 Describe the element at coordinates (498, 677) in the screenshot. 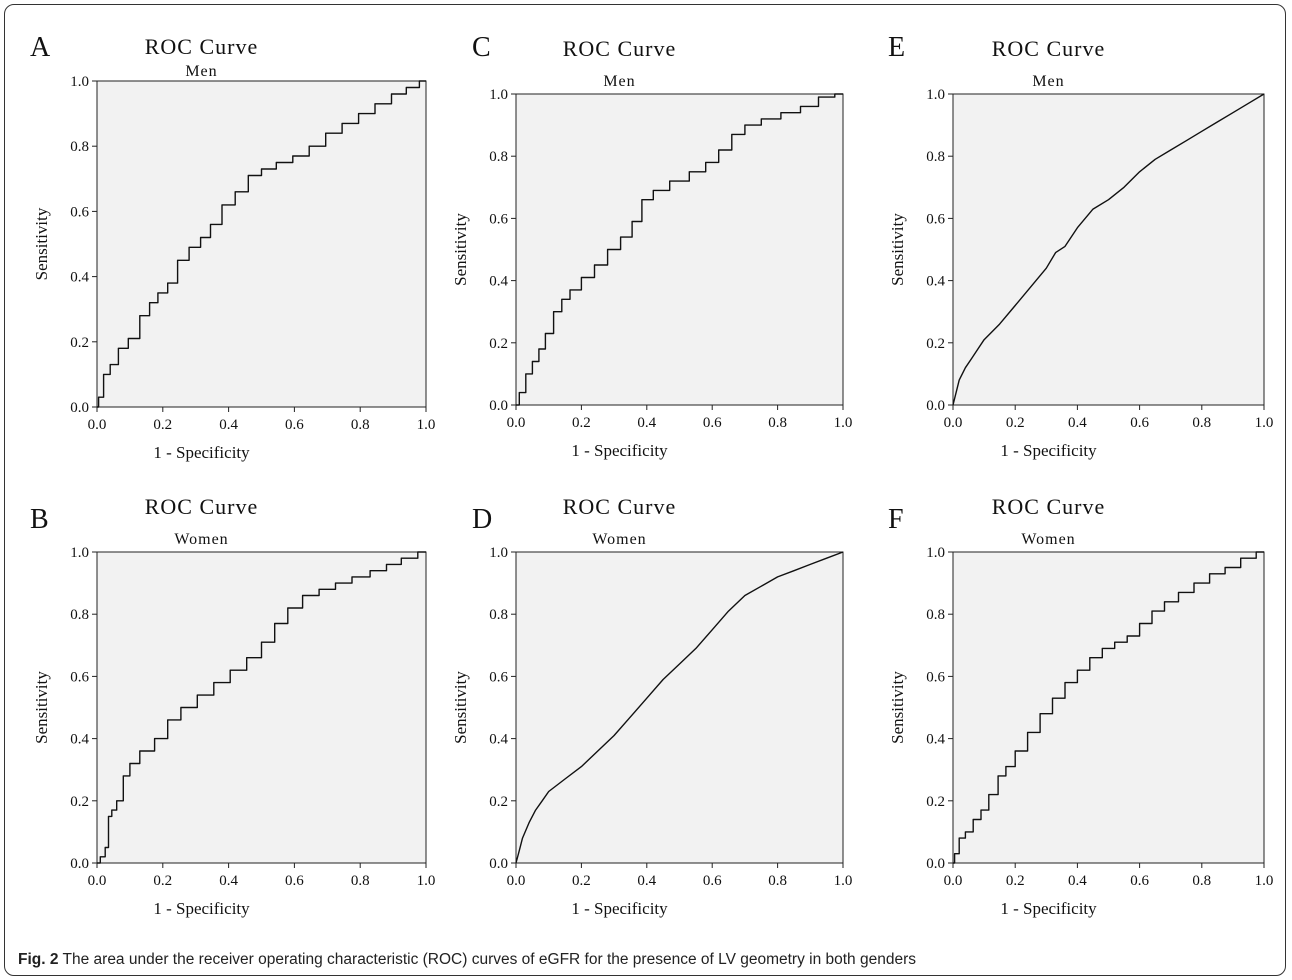

I see `panel-d-ytick-label: 0.6` at that location.